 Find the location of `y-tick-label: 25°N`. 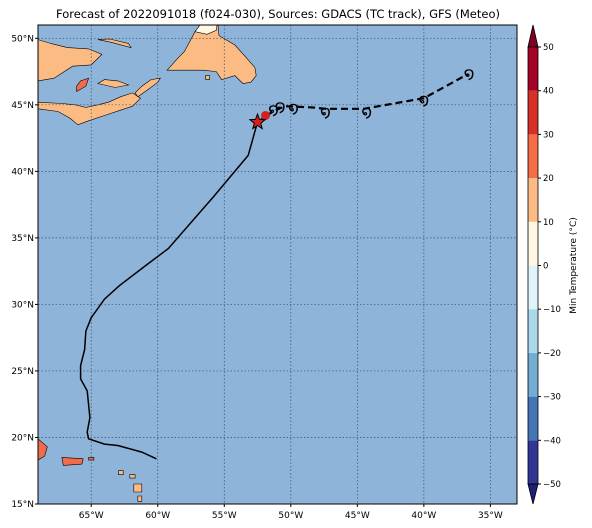

y-tick-label: 25°N is located at coordinates (22, 372).